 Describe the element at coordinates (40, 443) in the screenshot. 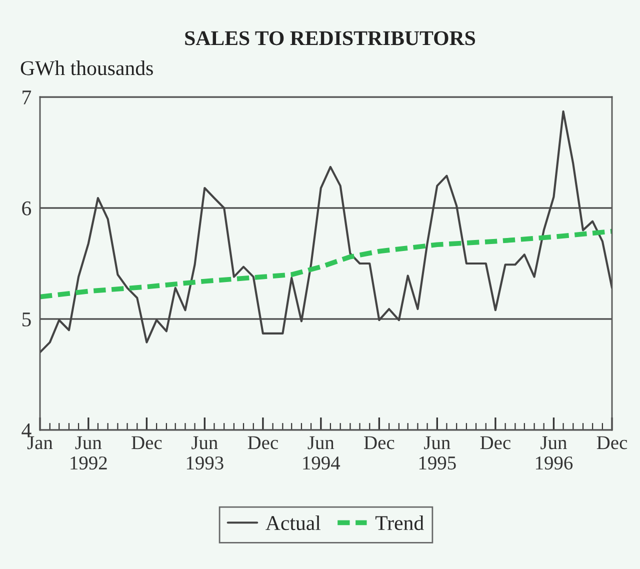

I see `x-tick-label: Jan` at that location.